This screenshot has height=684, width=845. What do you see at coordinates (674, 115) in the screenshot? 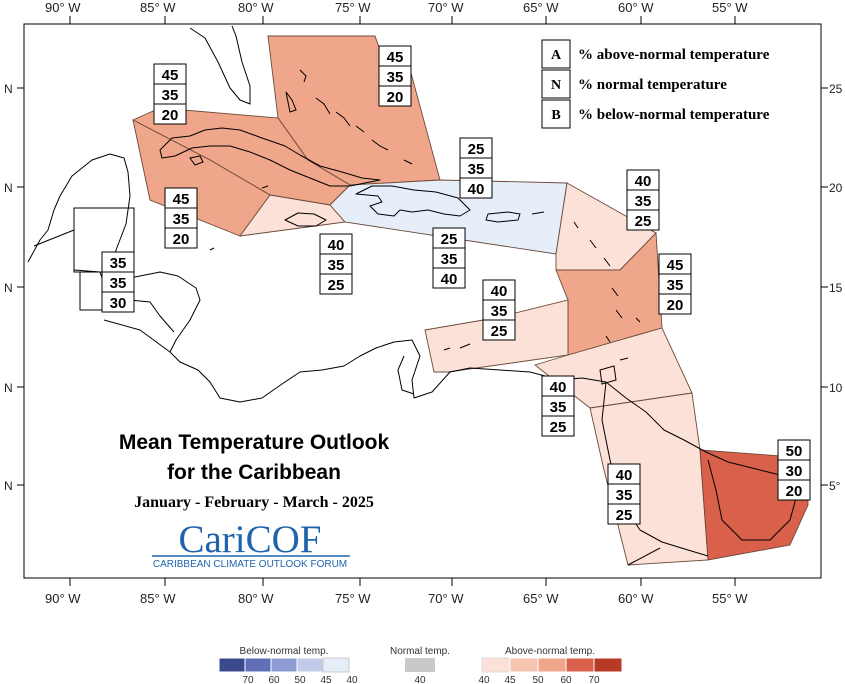
I see `legend-text: % below-normal temperature` at bounding box center [674, 115].